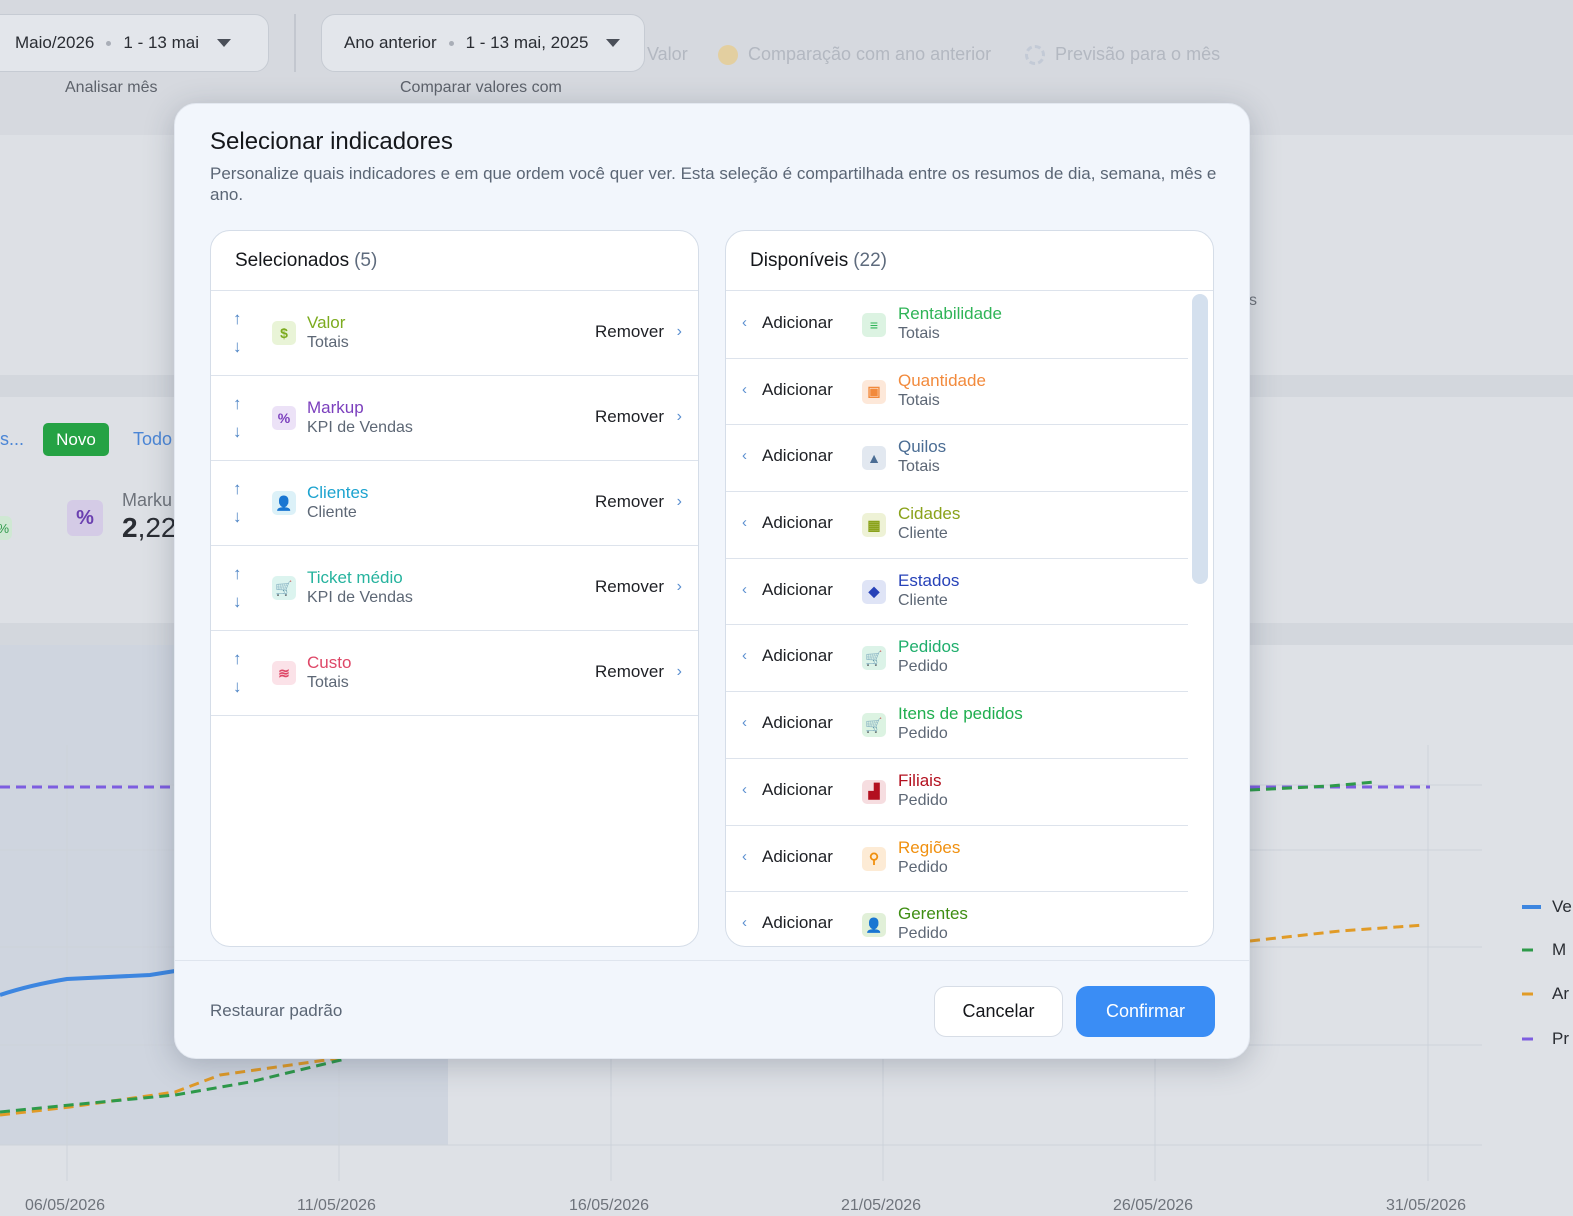 This screenshot has width=1573, height=1216. Describe the element at coordinates (161, 42) in the screenshot. I see `month-filter-range: 1 - 13 mai` at that location.